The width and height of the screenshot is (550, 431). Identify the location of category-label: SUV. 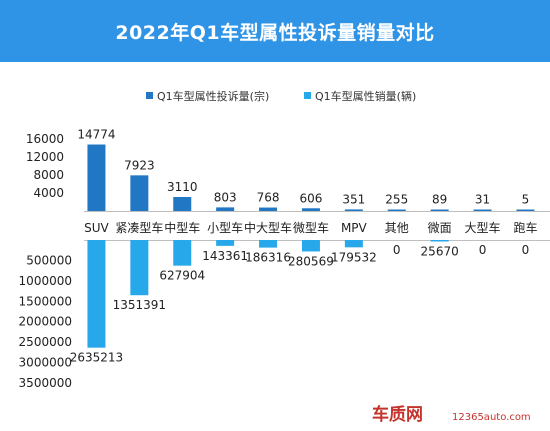
(96, 228).